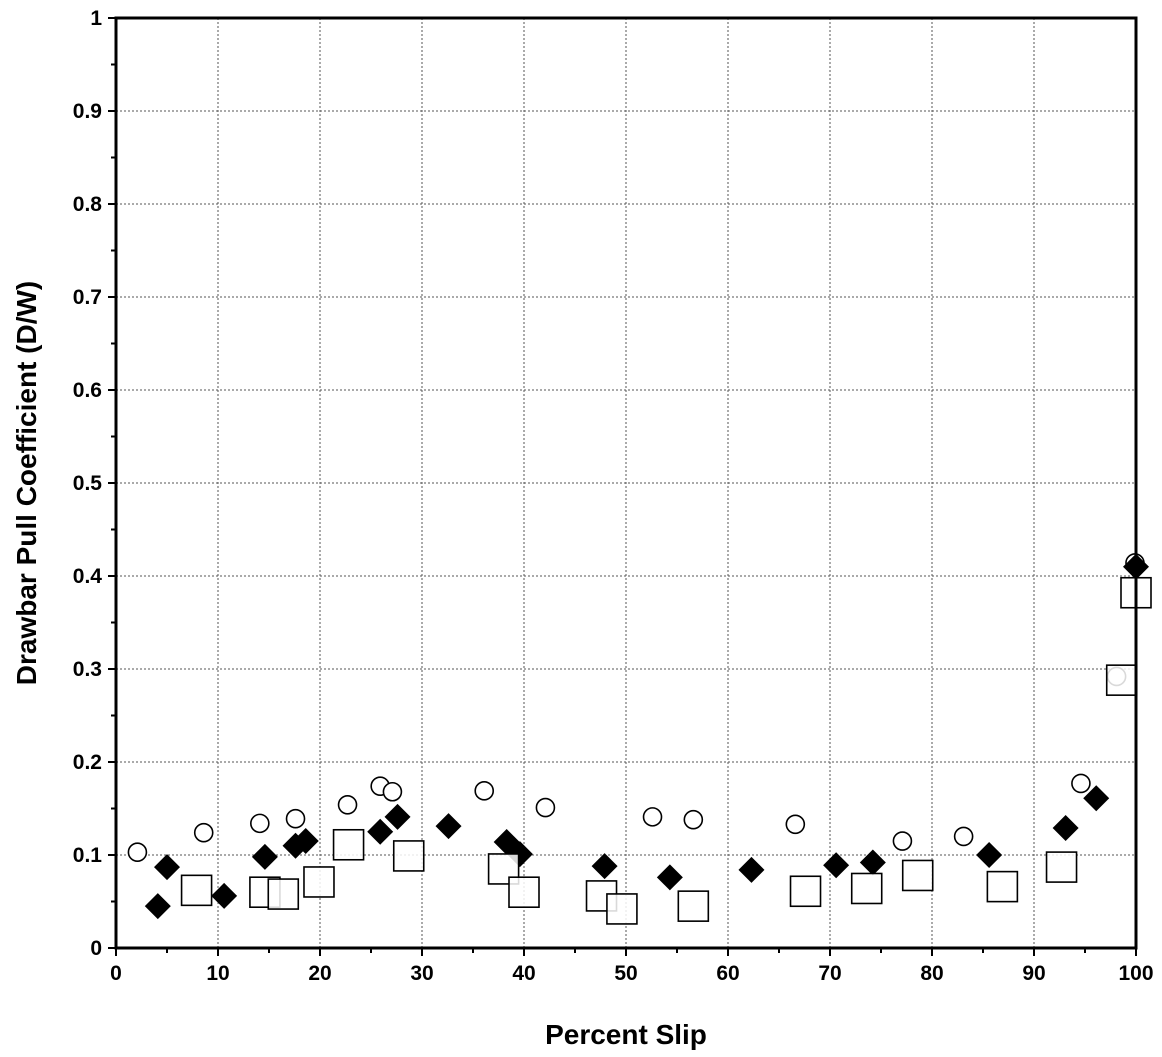 This screenshot has width=1162, height=1057. I want to click on x-tick-label: 30, so click(421, 973).